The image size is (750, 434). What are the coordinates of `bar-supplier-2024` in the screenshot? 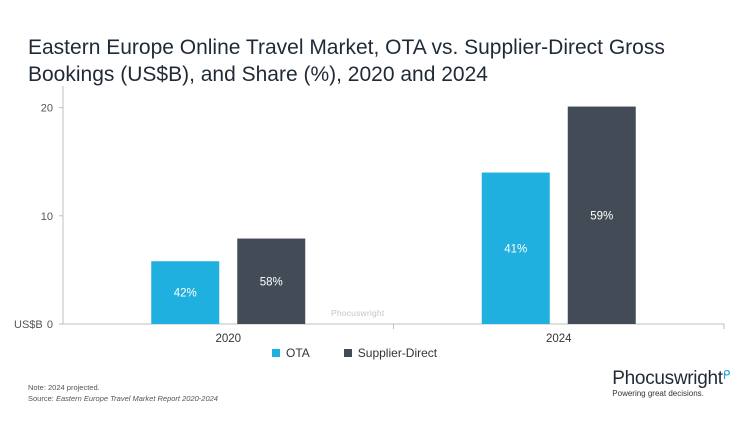 It's located at (601, 215).